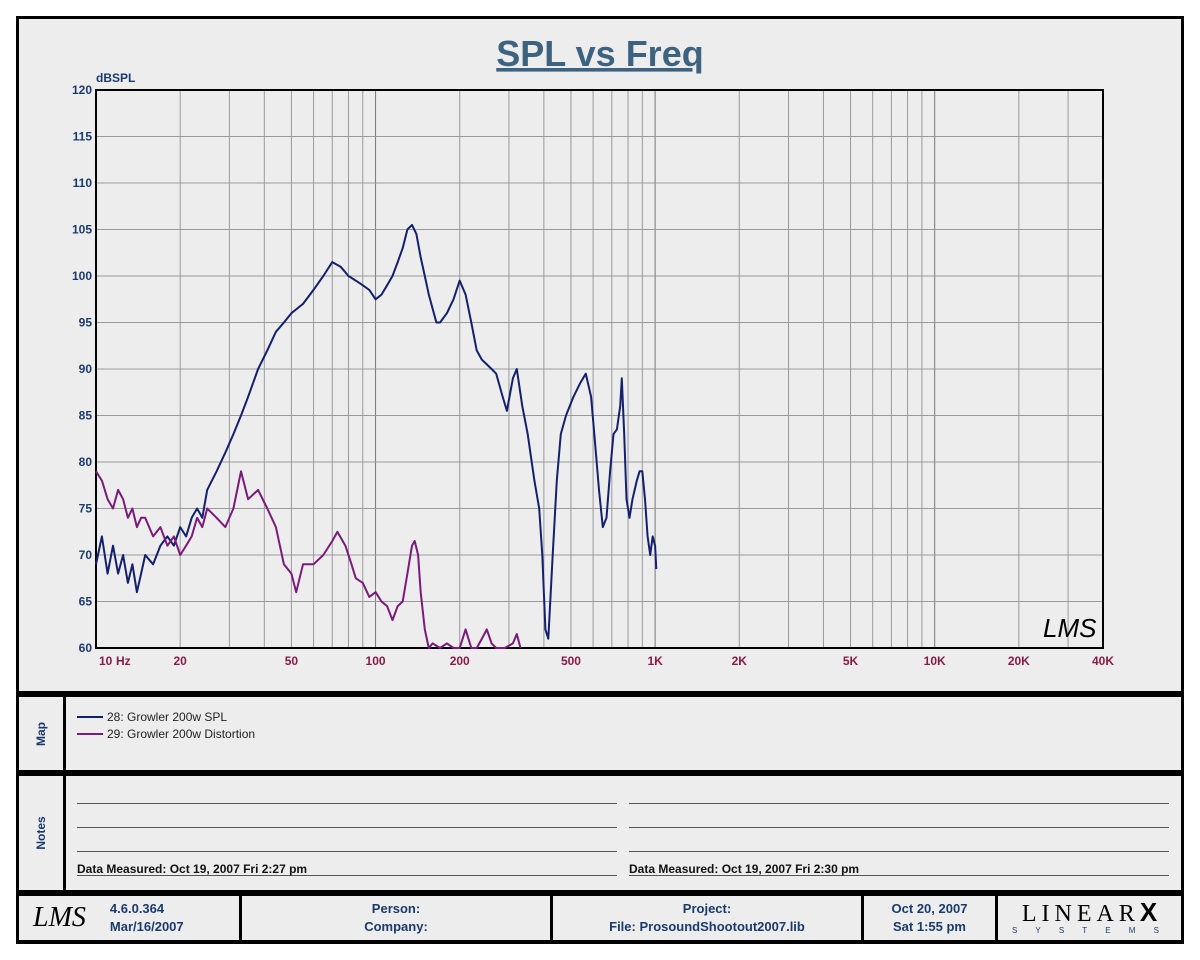 The image size is (1200, 960). What do you see at coordinates (1080, 914) in the screenshot?
I see `footer-brand: LINEAR` at bounding box center [1080, 914].